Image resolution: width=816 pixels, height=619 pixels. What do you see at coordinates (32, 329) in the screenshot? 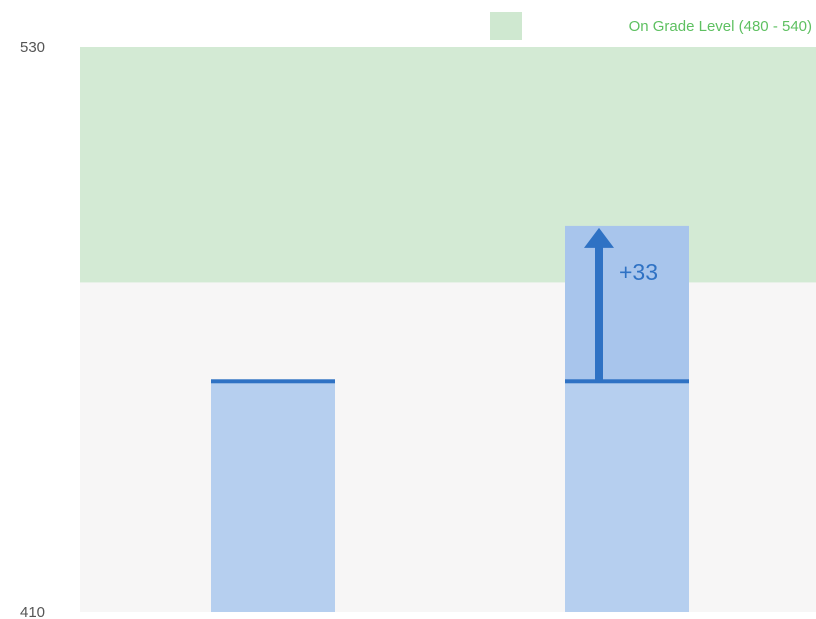
I see `y-axis-ticks: 530 410` at bounding box center [32, 329].